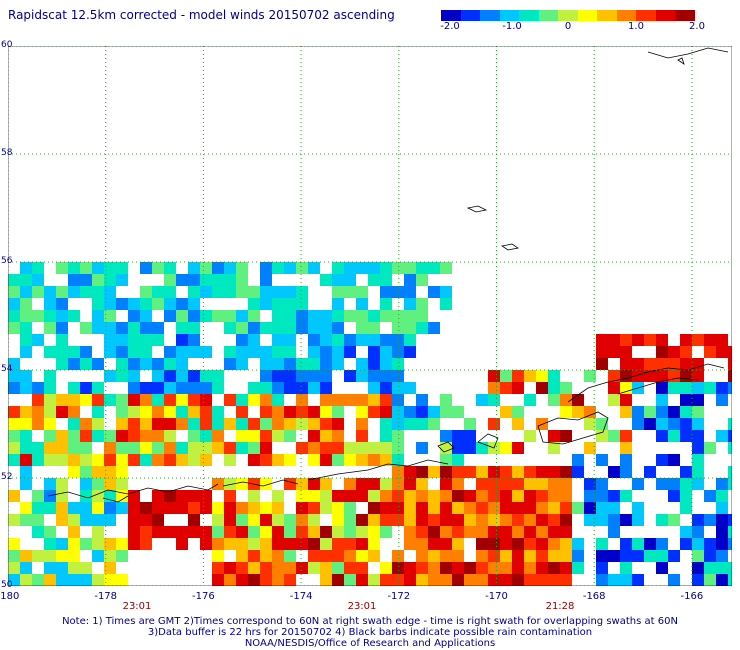 This screenshot has height=650, width=740. I want to click on colorbar-label: -1.0, so click(512, 26).